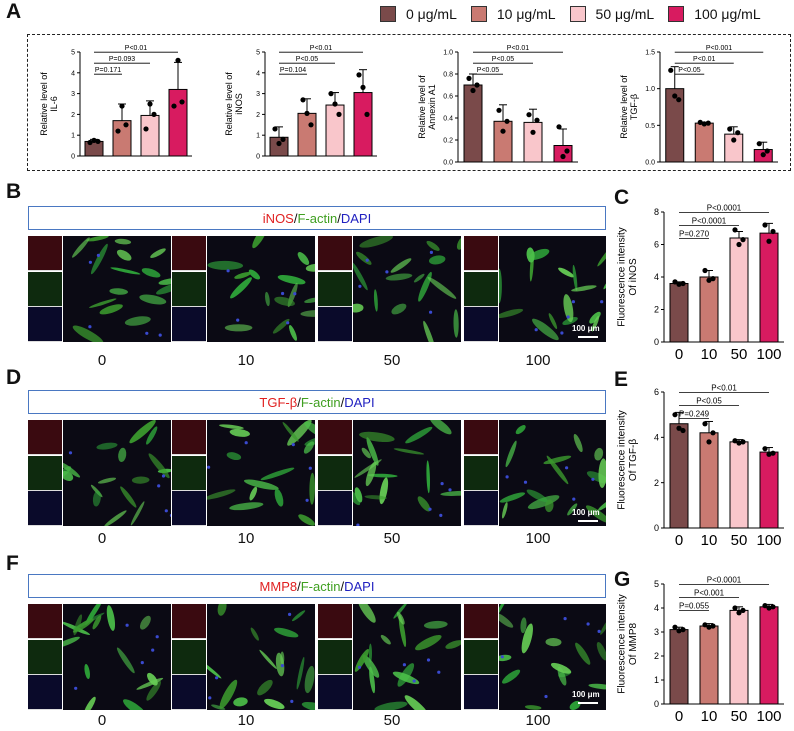 The width and height of the screenshot is (794, 731). I want to click on panel-letter-c: C, so click(622, 197).